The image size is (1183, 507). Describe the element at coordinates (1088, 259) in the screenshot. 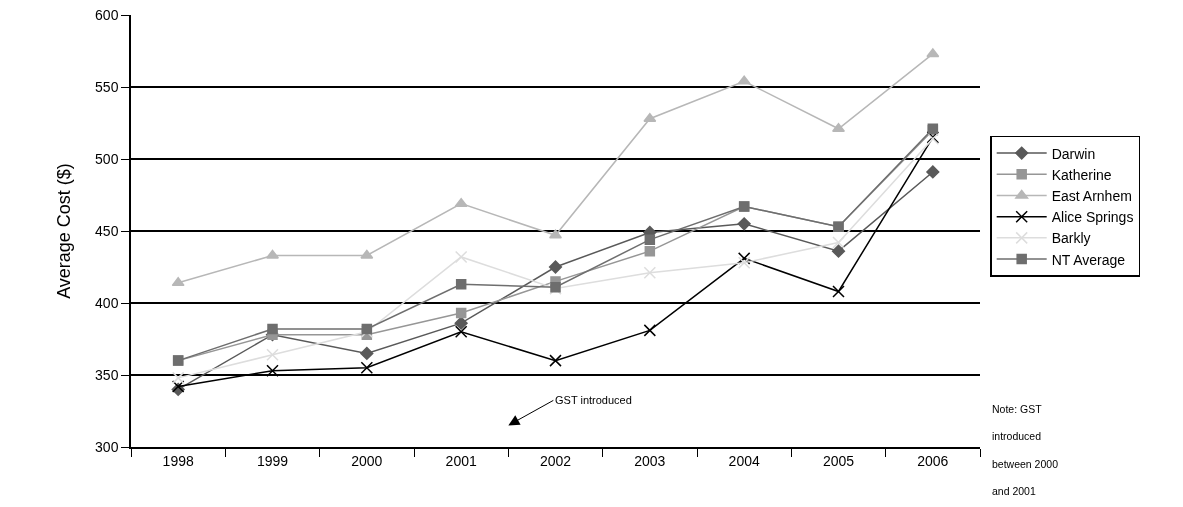

I see `legend-label: NT Average` at that location.